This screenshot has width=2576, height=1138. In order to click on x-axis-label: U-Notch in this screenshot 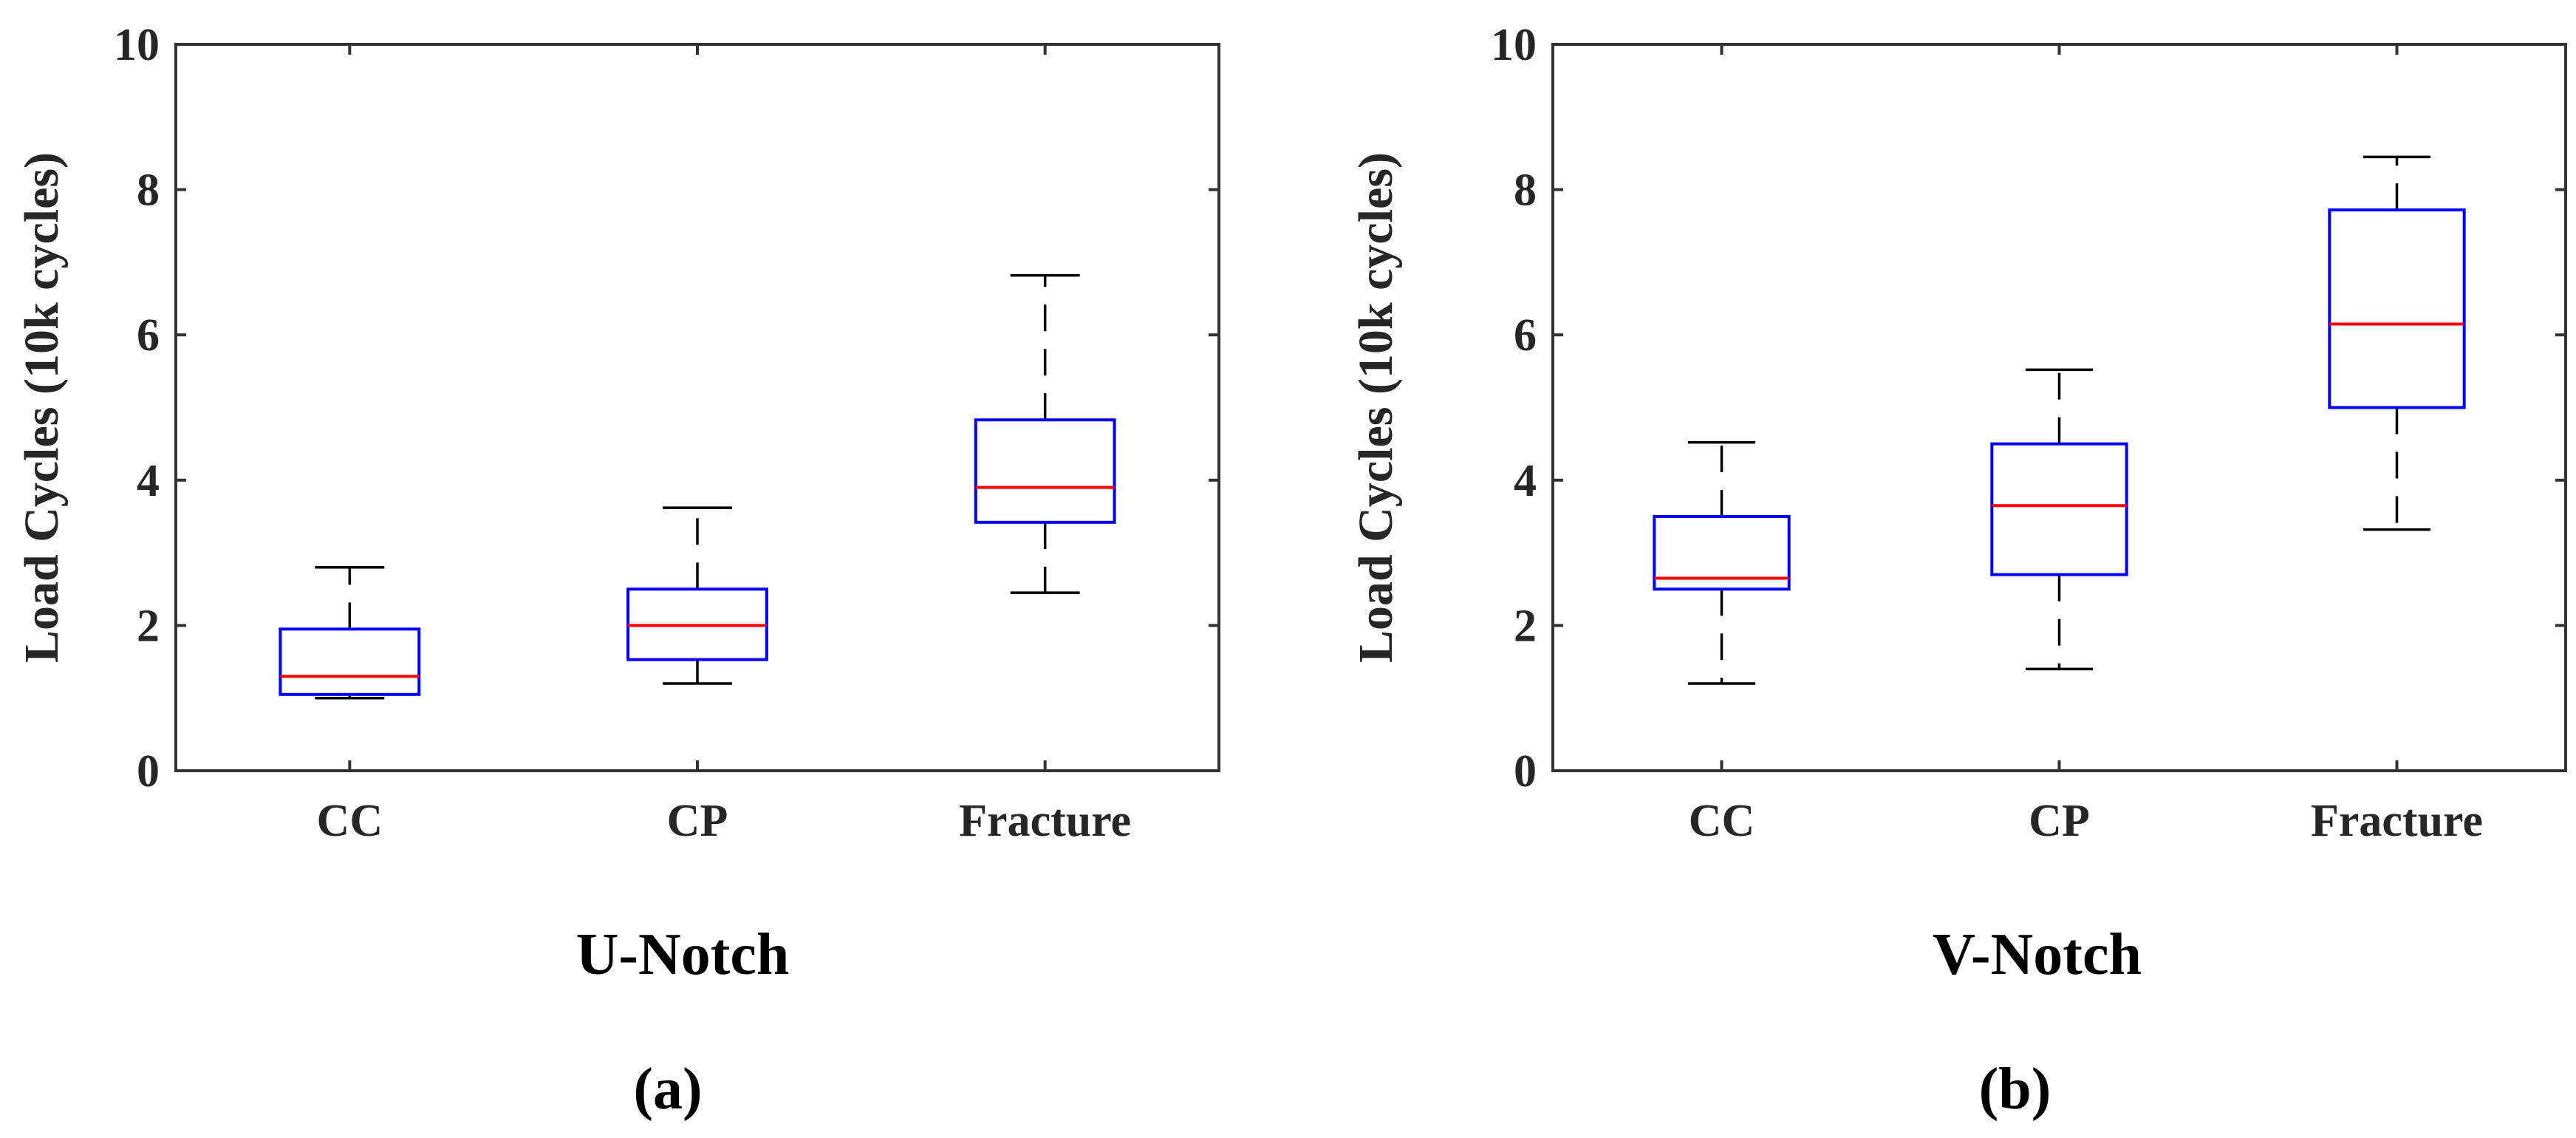, I will do `click(683, 954)`.